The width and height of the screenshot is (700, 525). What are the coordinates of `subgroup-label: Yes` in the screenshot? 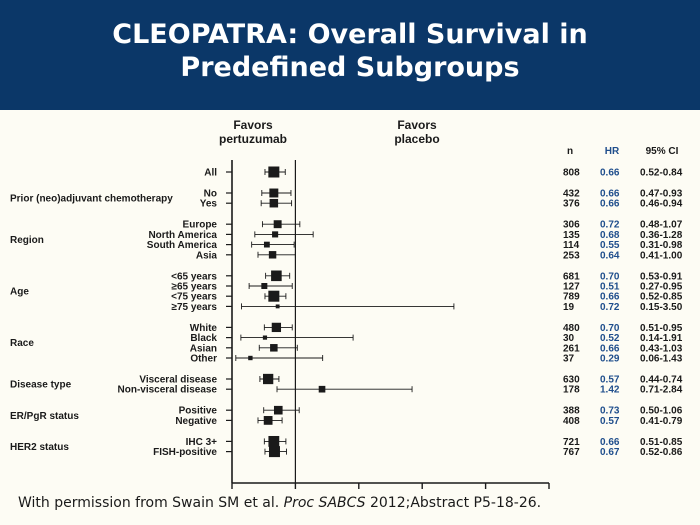 It's located at (209, 204).